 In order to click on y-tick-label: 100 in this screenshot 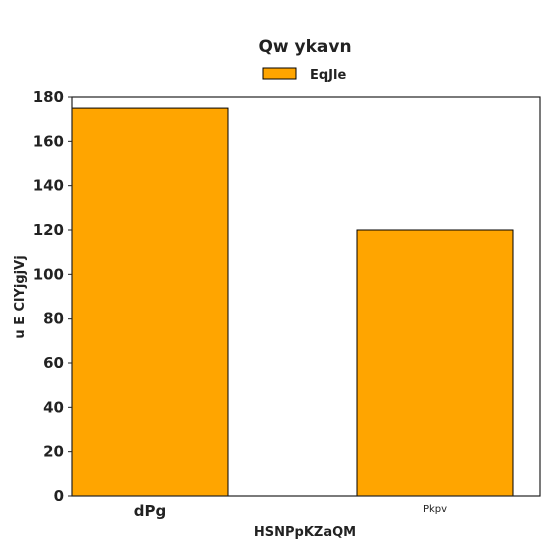, I will do `click(48, 274)`.